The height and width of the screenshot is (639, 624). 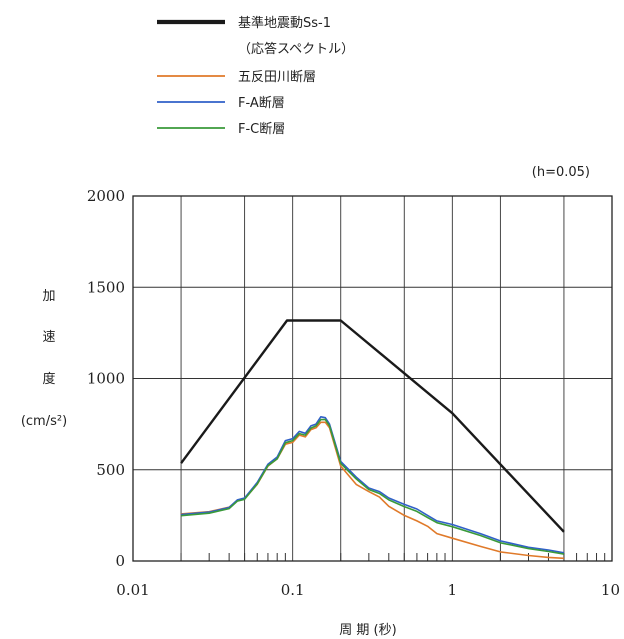 I want to click on damping-annotation: (h=0.05), so click(x=561, y=172).